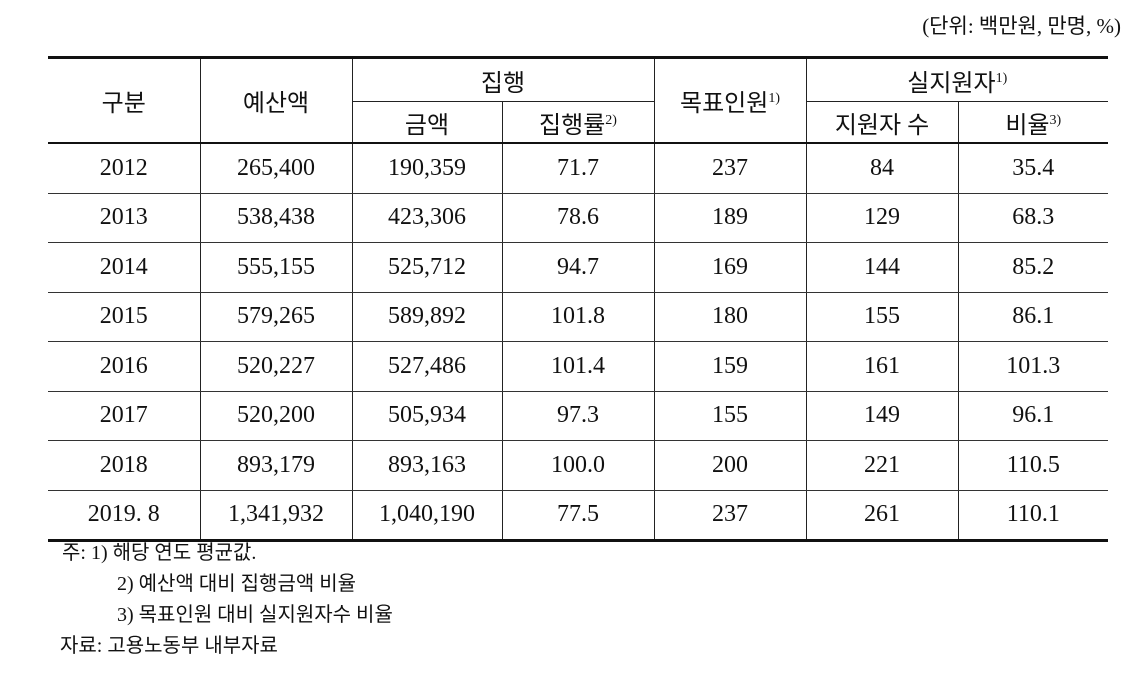 The image size is (1139, 683). What do you see at coordinates (124, 465) in the screenshot?
I see `cell-year: 2018` at bounding box center [124, 465].